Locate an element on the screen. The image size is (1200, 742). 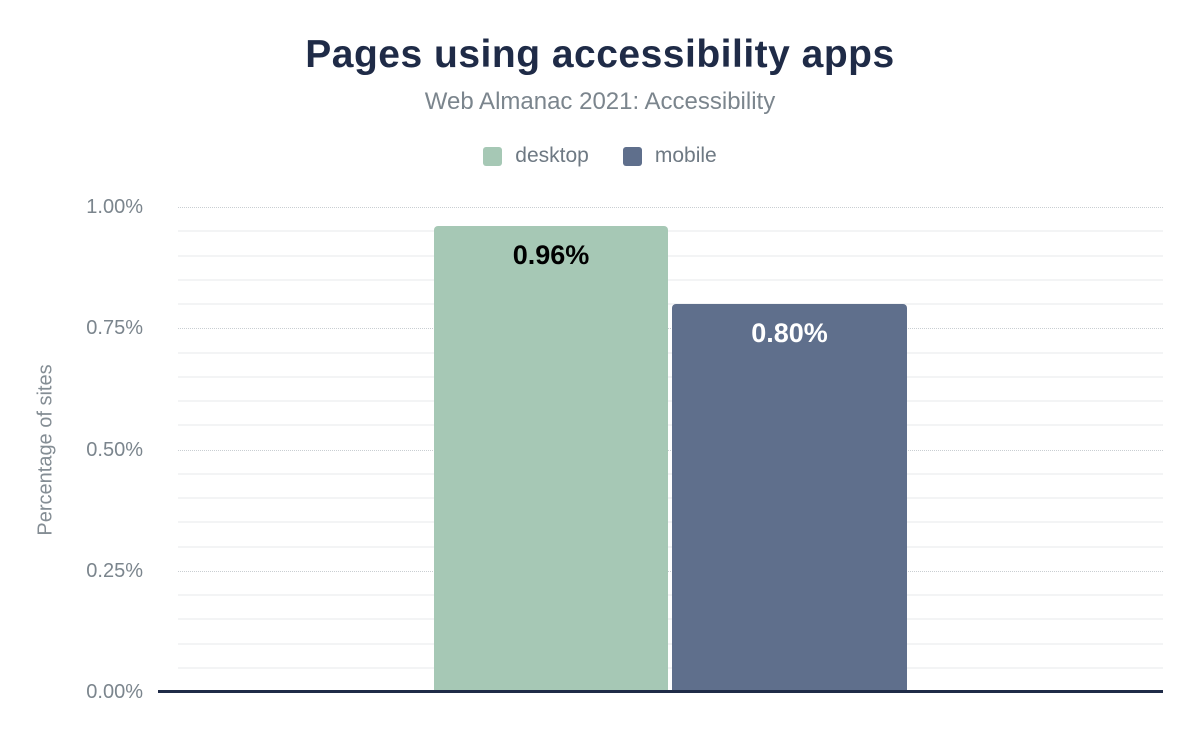
bar-mobile: 0.80% is located at coordinates (789, 498).